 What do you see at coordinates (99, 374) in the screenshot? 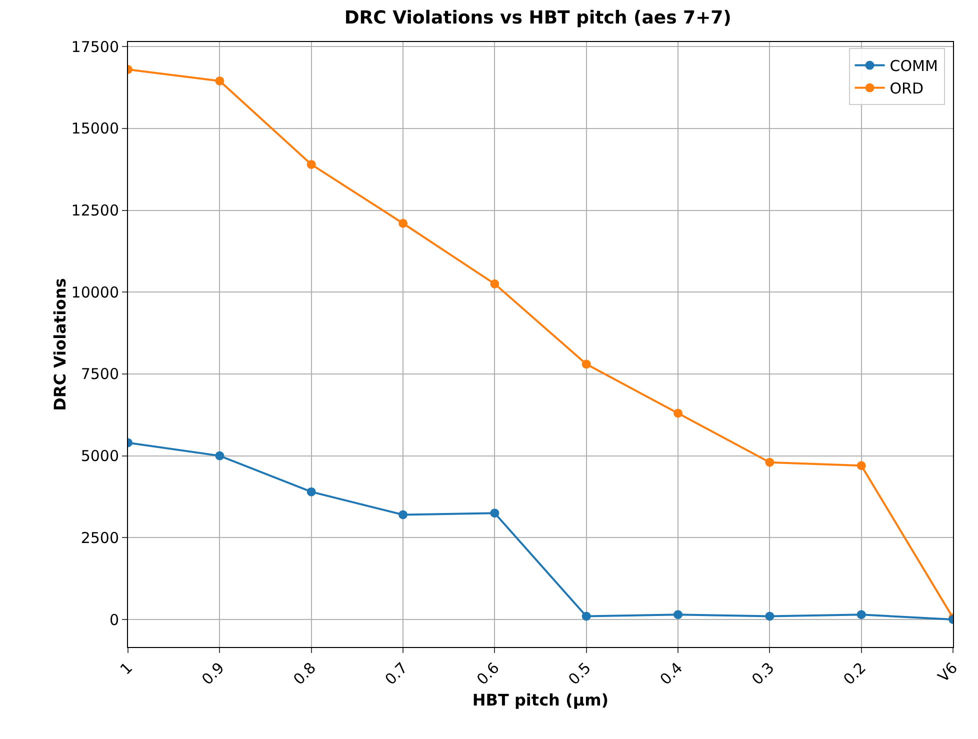
I see `y-tick-label: 7500` at bounding box center [99, 374].